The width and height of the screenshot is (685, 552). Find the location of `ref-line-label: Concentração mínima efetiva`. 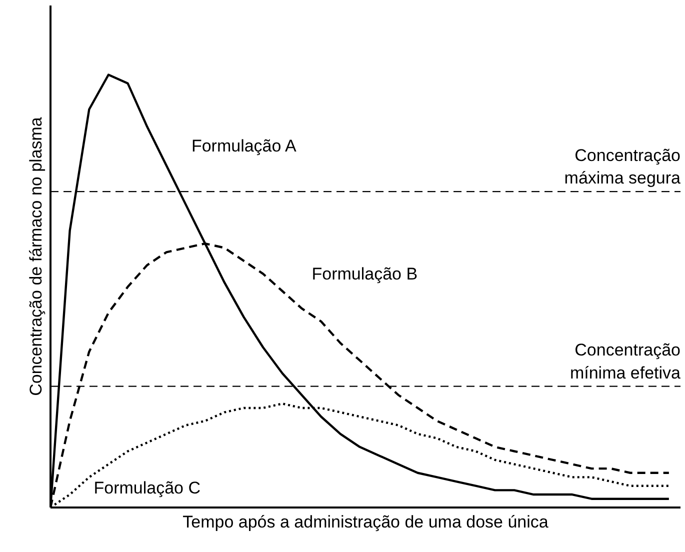

ref-line-label: Concentração mínima efetiva is located at coordinates (626, 361).